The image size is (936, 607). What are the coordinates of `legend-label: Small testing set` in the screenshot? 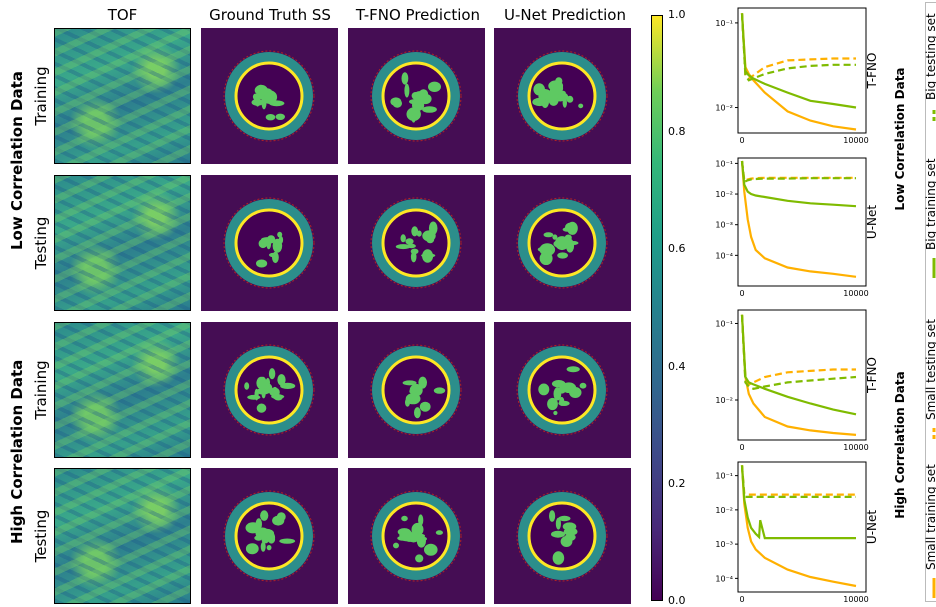 It's located at (930, 369).